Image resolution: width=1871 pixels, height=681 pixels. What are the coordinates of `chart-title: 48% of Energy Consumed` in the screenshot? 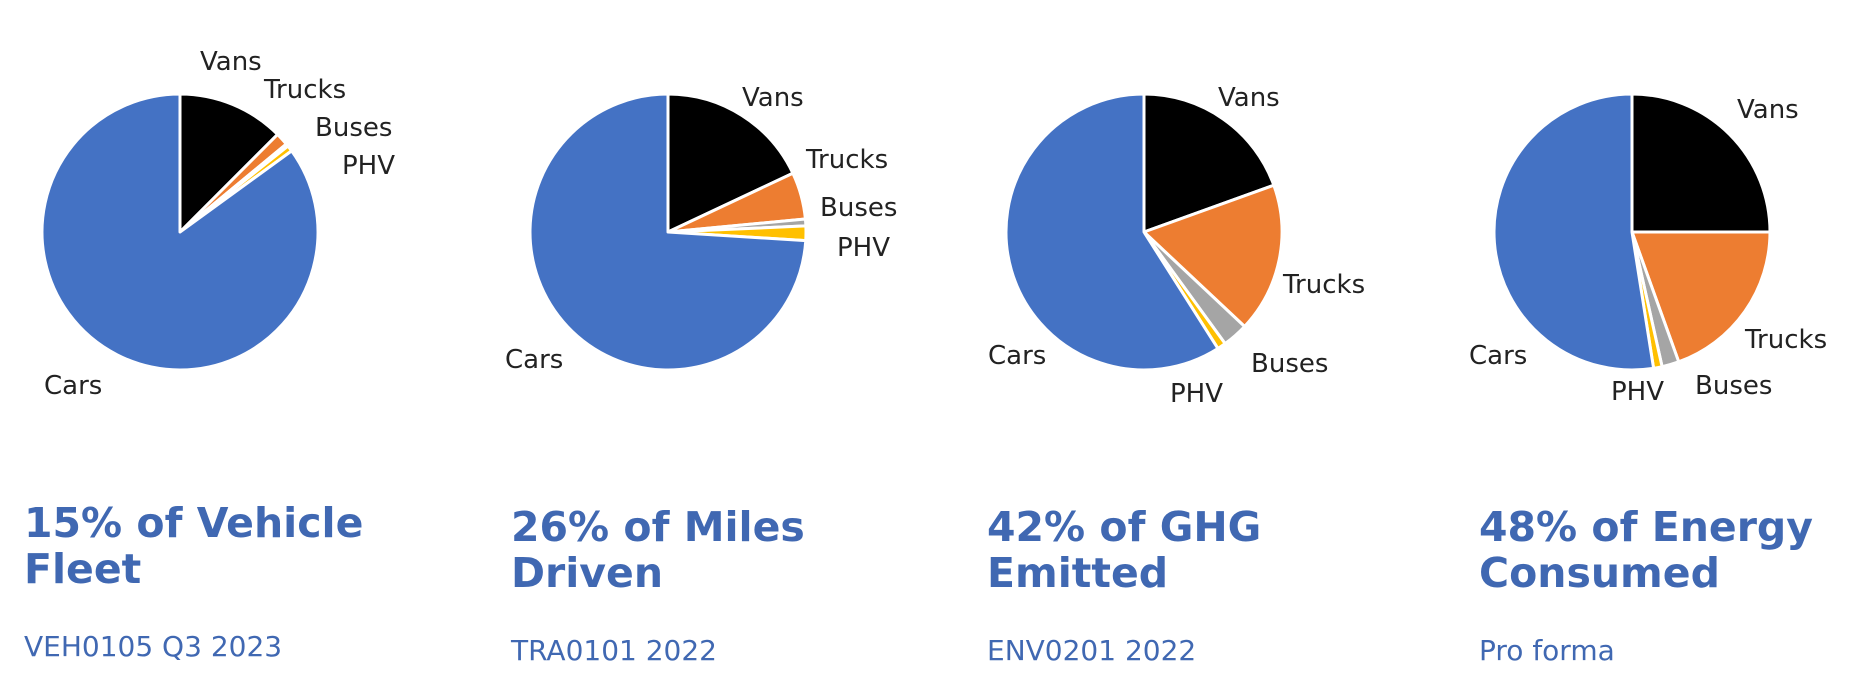 It's located at (1646, 550).